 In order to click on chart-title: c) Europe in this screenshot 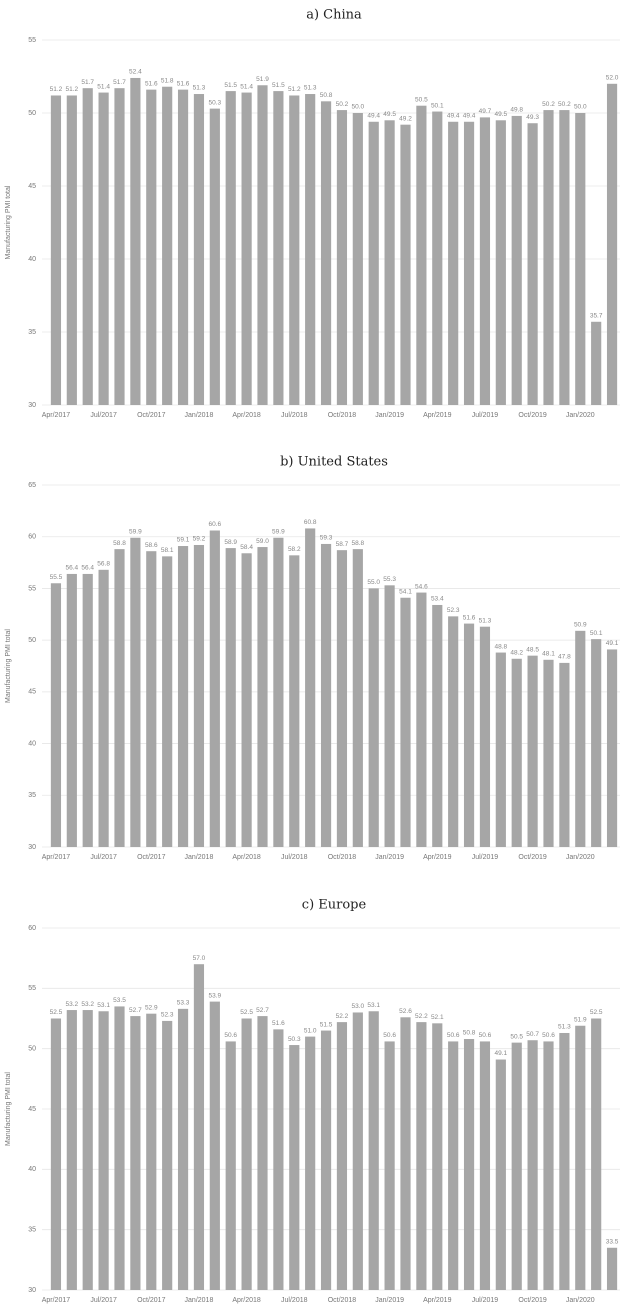, I will do `click(334, 905)`.